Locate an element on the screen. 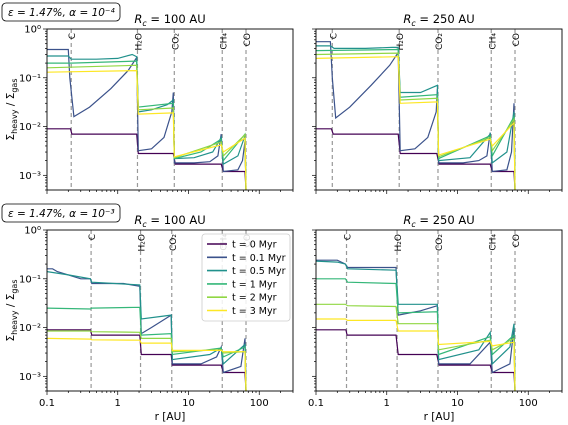  legend-frame is located at coordinates (246, 277).